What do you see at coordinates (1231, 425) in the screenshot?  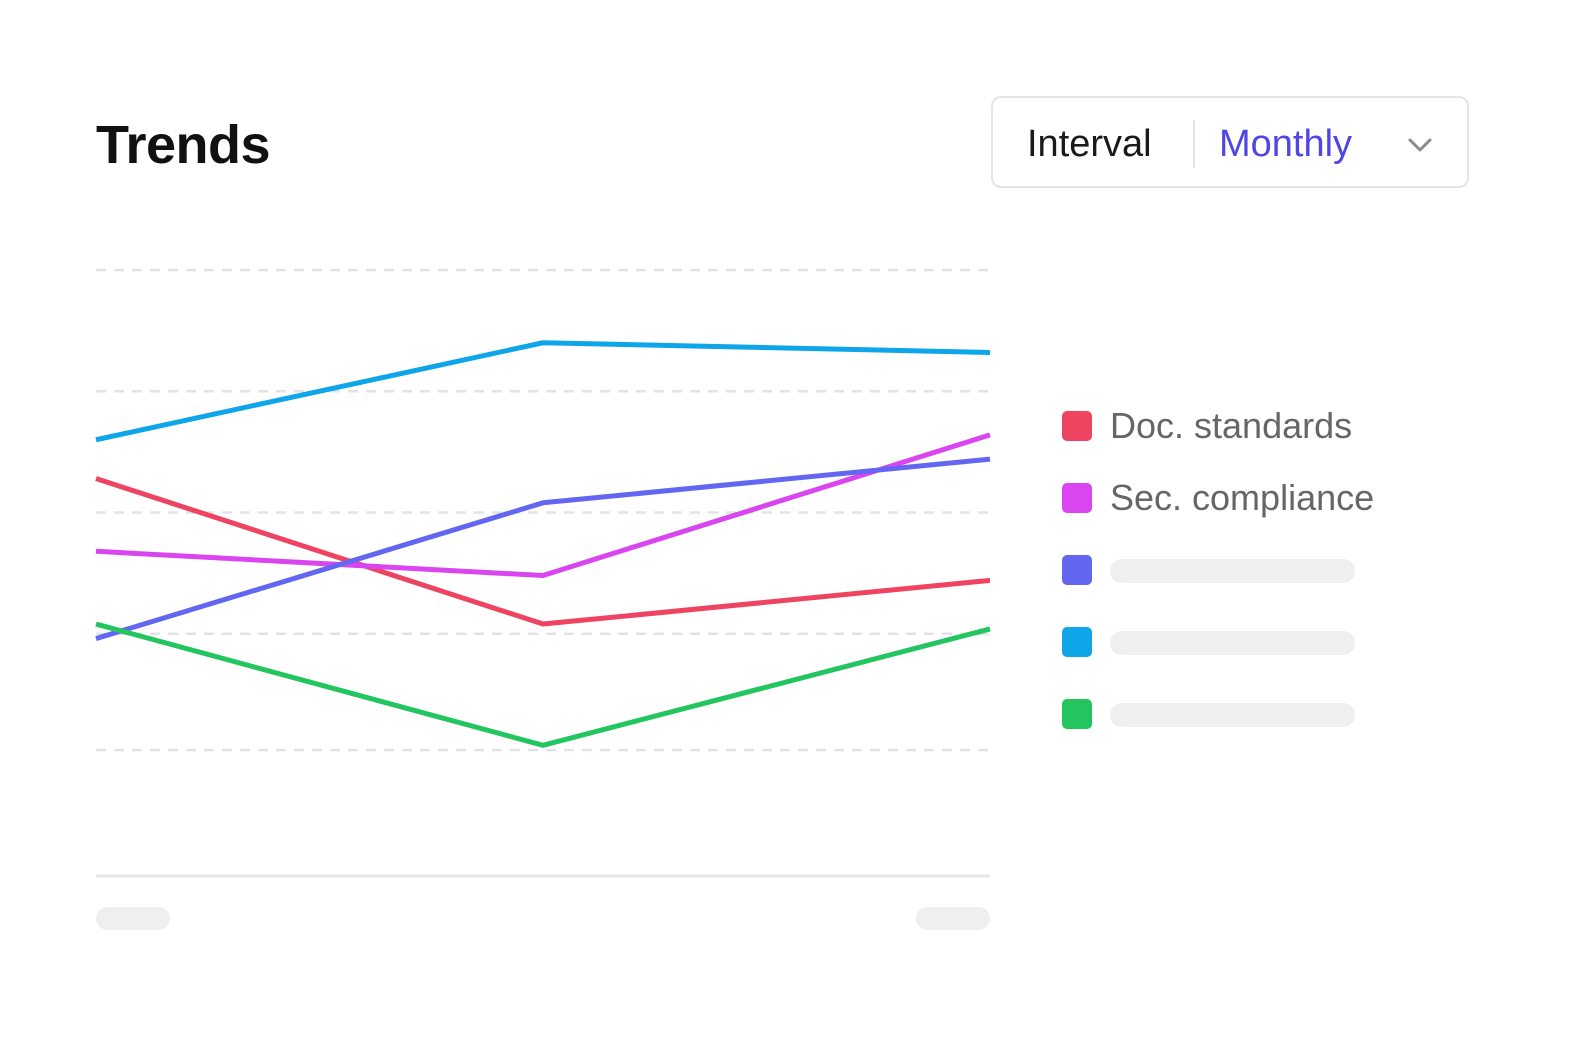 I see `legend-label: Doc. standards` at bounding box center [1231, 425].